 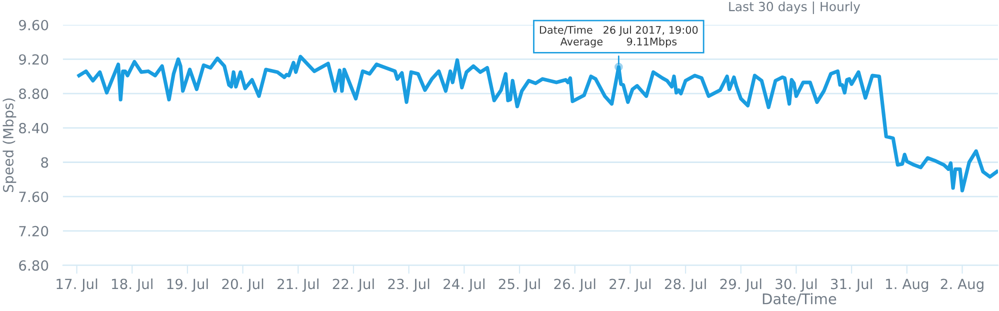 I want to click on x-tick-label: 28. Jul, so click(x=685, y=285).